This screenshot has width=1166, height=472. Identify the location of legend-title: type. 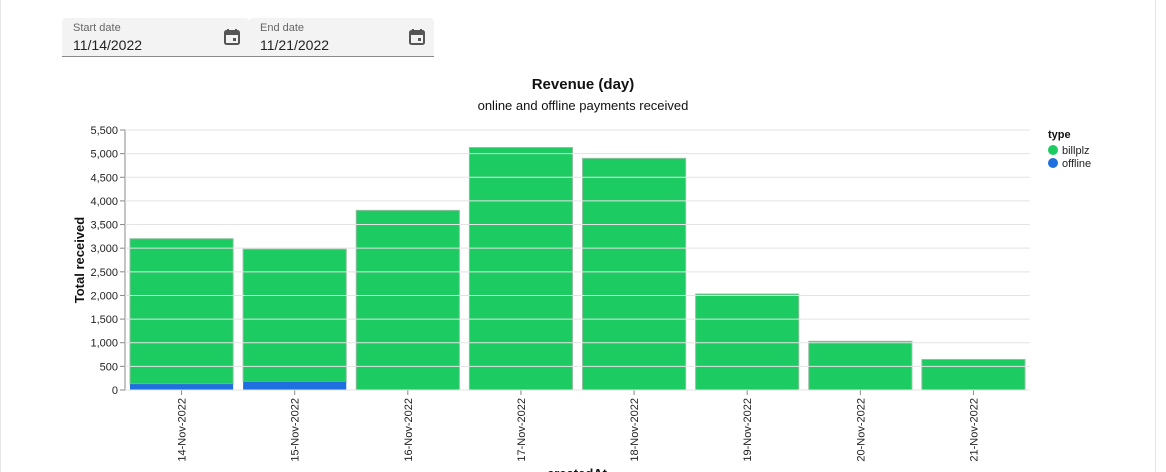
(1059, 135).